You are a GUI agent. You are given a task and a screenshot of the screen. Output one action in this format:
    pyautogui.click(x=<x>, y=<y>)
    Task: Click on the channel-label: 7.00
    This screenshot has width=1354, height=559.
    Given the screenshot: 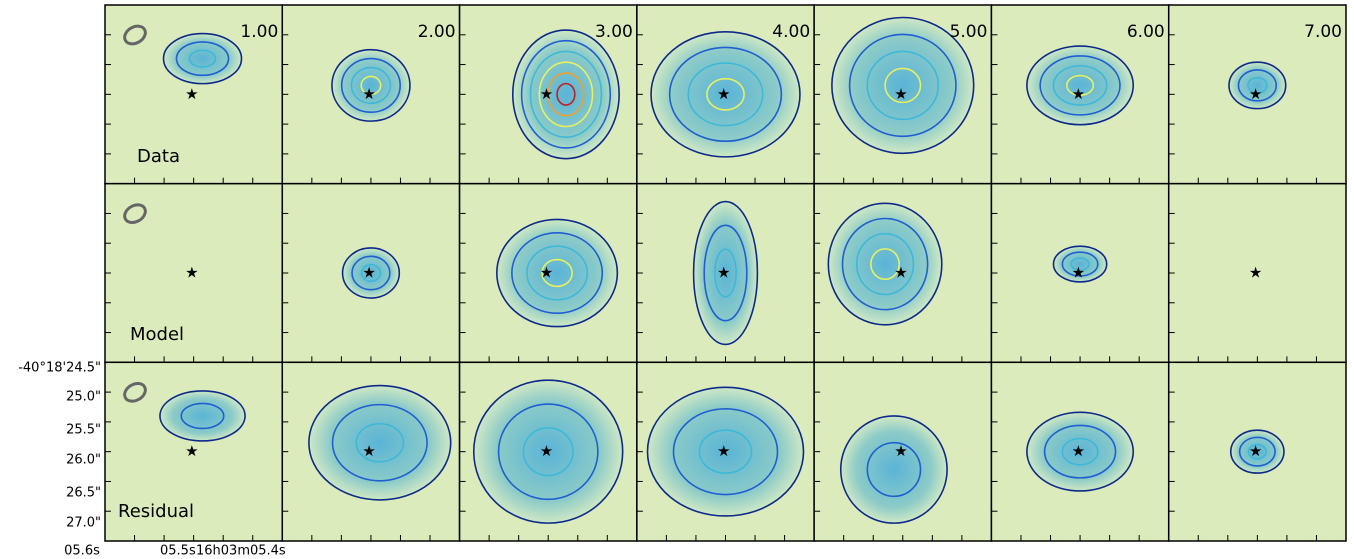 What is the action you would take?
    pyautogui.click(x=1323, y=32)
    